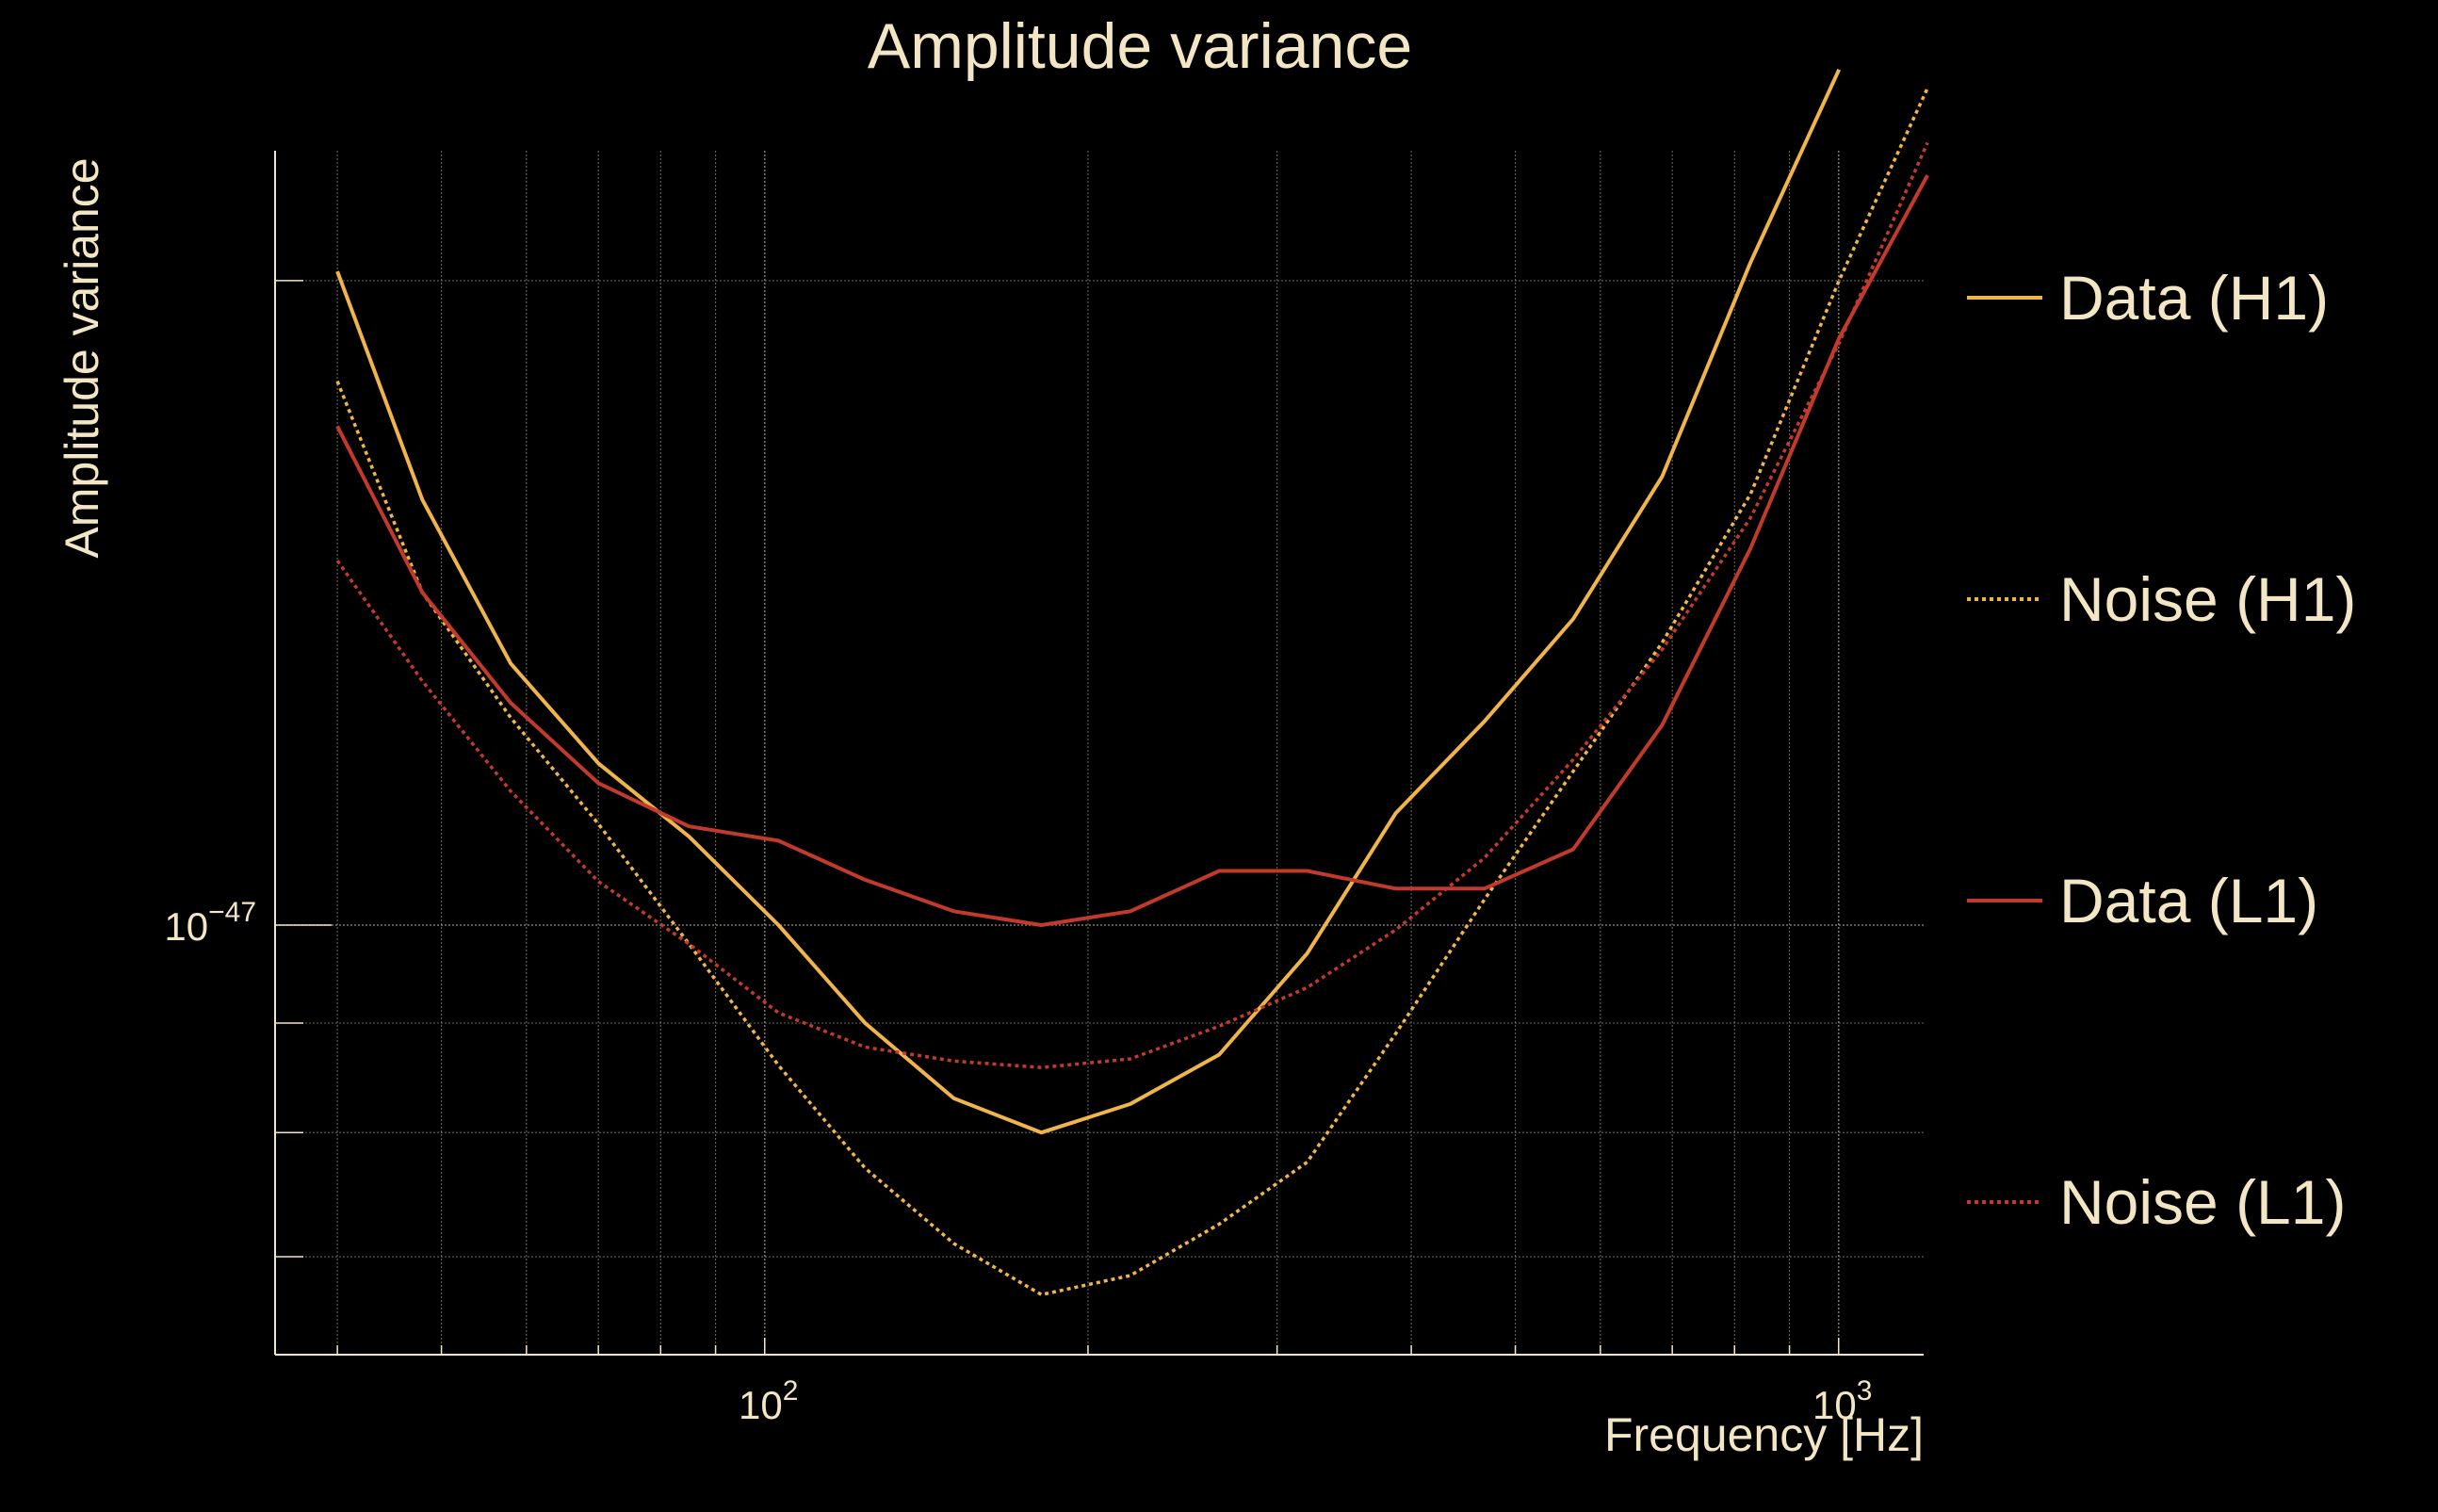 The height and width of the screenshot is (1512, 2438). What do you see at coordinates (1842, 1401) in the screenshot?
I see `x-tick-label: 10³` at bounding box center [1842, 1401].